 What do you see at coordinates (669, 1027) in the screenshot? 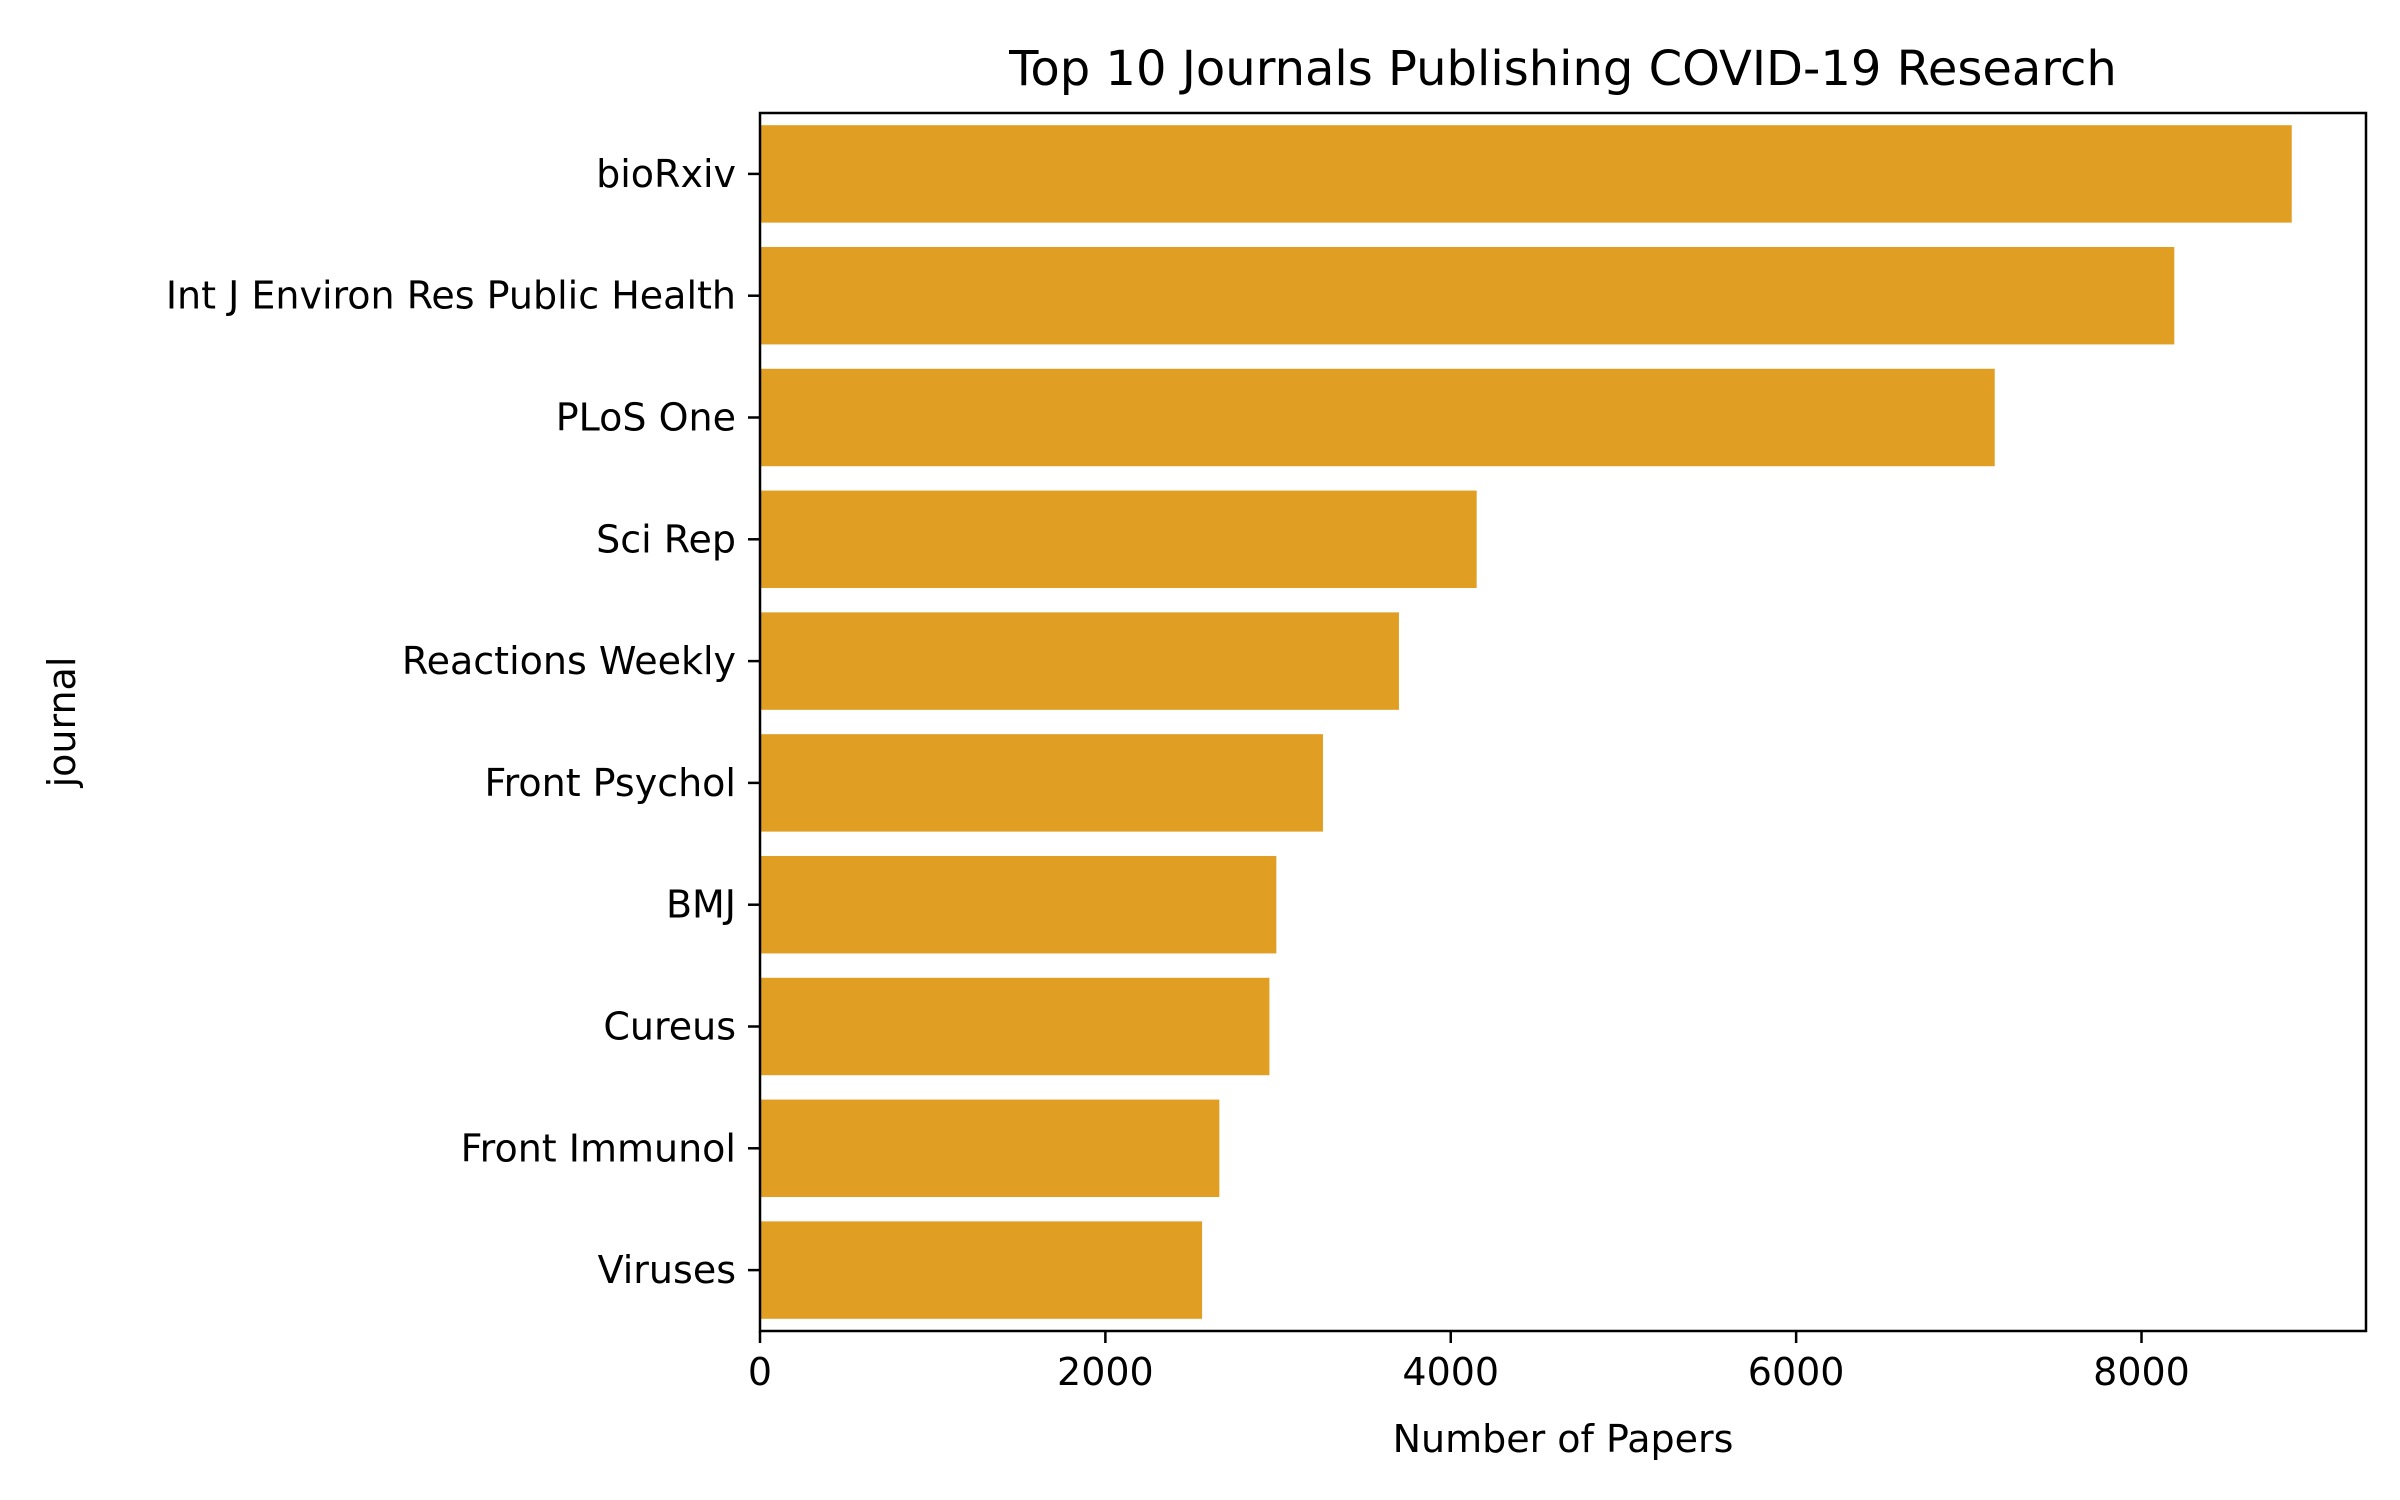
I see `y-tick-label: Cureus` at bounding box center [669, 1027].